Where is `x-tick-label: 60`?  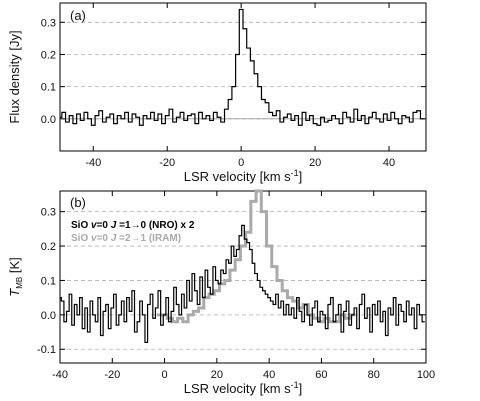
x-tick-label: 60 is located at coordinates (321, 375).